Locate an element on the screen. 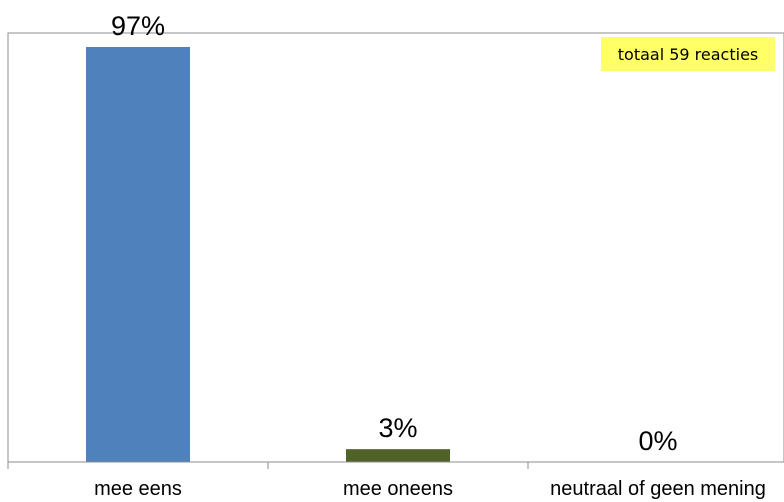 The width and height of the screenshot is (784, 502). data-label-mee-eens: 97% is located at coordinates (138, 26).